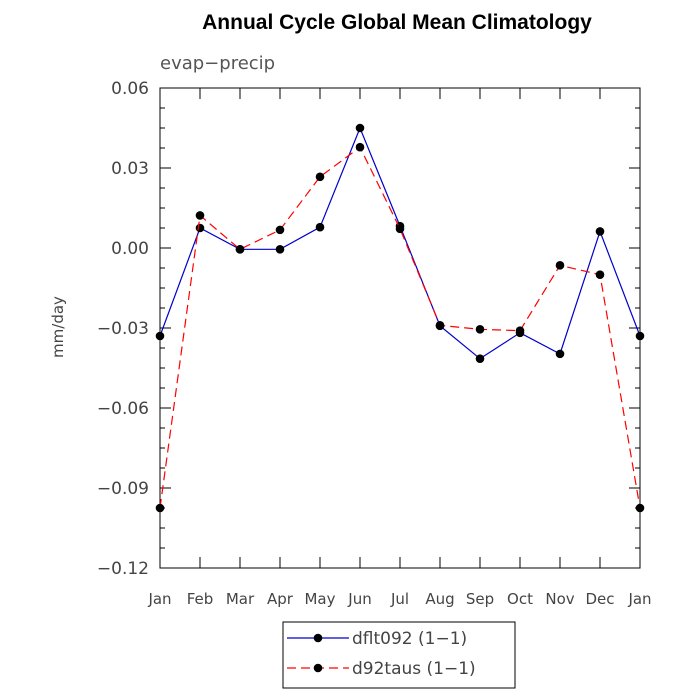  I want to click on y-tick-label: −0.12, so click(123, 569).